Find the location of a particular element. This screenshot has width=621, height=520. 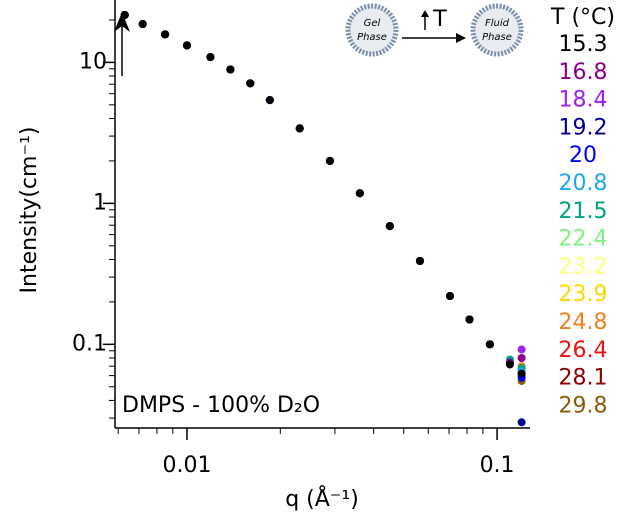

arrow-label: T is located at coordinates (439, 19).